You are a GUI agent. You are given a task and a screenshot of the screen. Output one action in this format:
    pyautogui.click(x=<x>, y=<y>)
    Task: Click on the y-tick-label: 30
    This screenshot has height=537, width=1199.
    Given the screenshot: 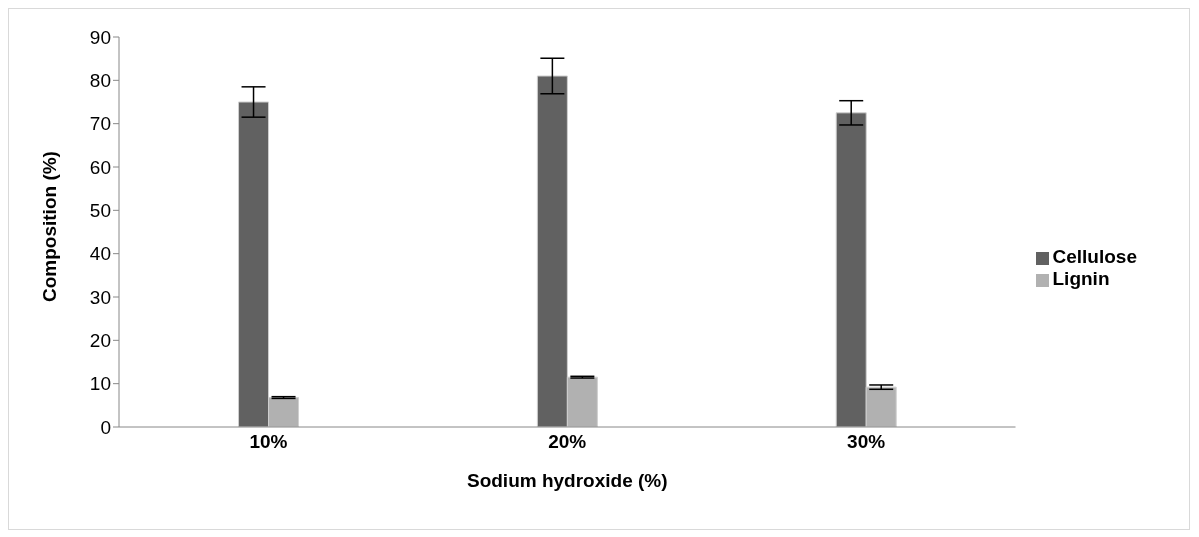 What is the action you would take?
    pyautogui.click(x=100, y=297)
    